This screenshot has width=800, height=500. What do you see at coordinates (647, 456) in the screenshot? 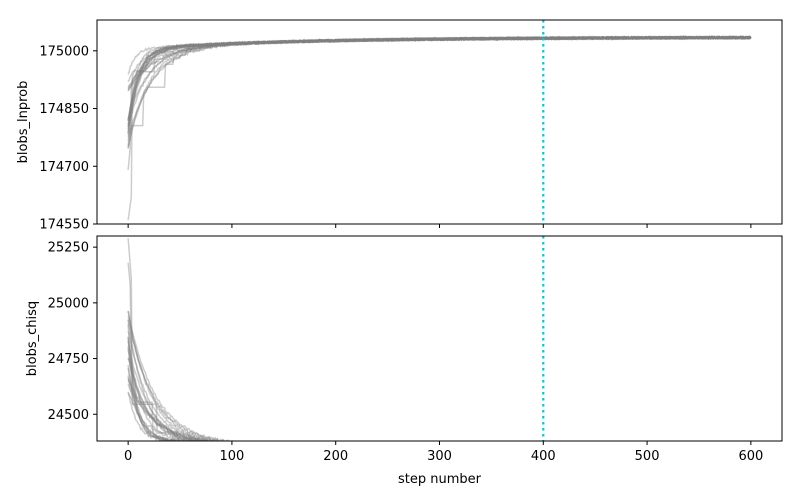
I see `x-tick-label: 500` at bounding box center [647, 456].